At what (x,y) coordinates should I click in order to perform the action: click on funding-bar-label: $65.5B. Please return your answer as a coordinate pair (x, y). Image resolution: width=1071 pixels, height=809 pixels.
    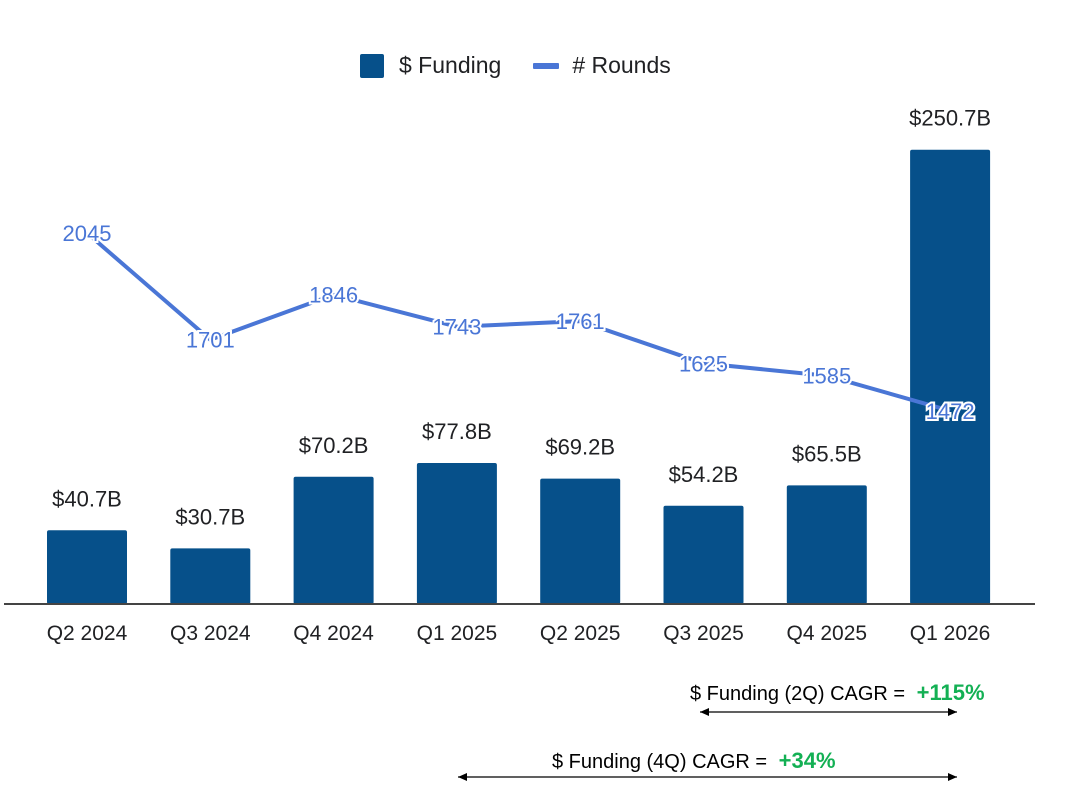
    Looking at the image, I should click on (827, 453).